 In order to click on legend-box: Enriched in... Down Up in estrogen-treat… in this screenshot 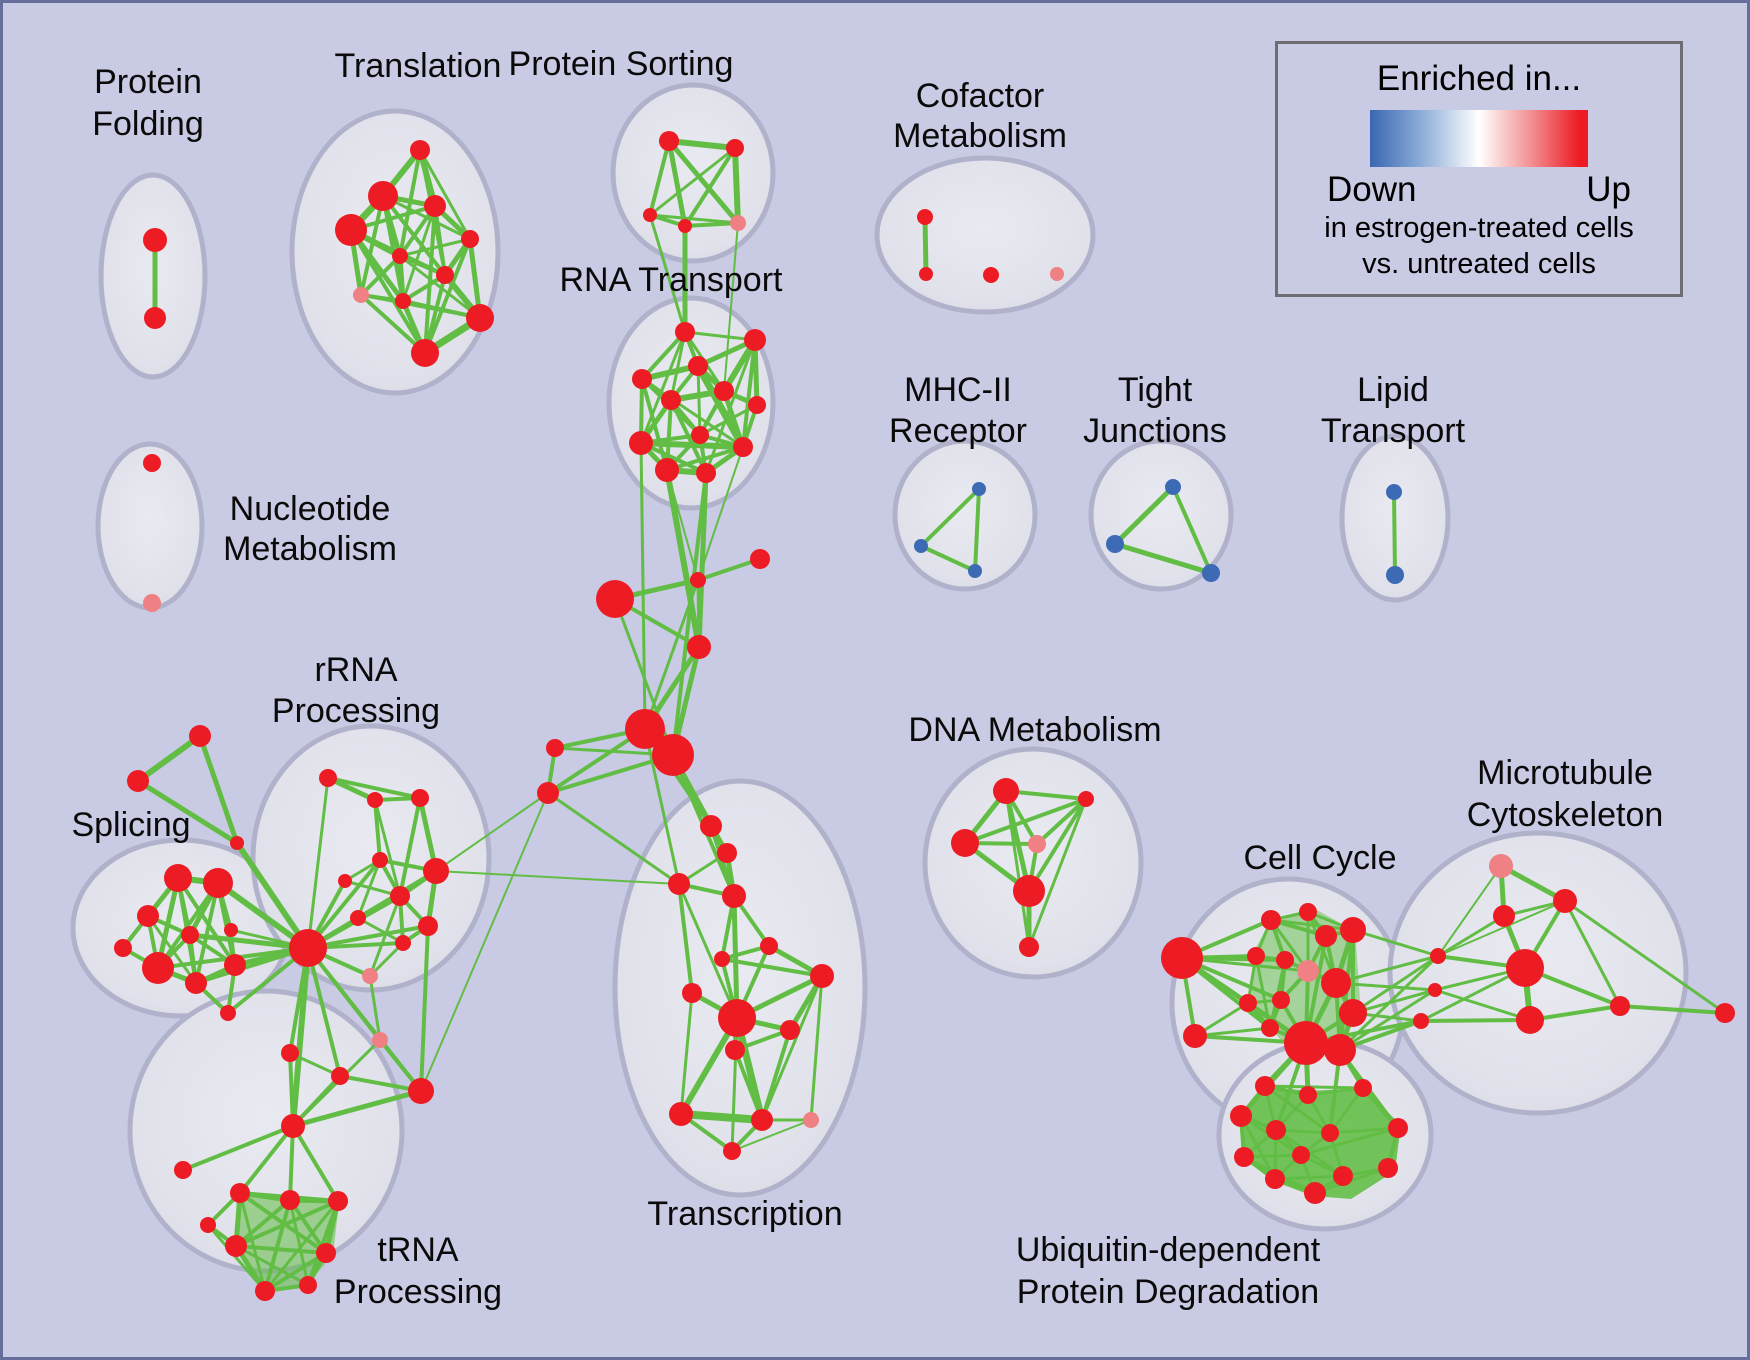, I will do `click(1479, 169)`.